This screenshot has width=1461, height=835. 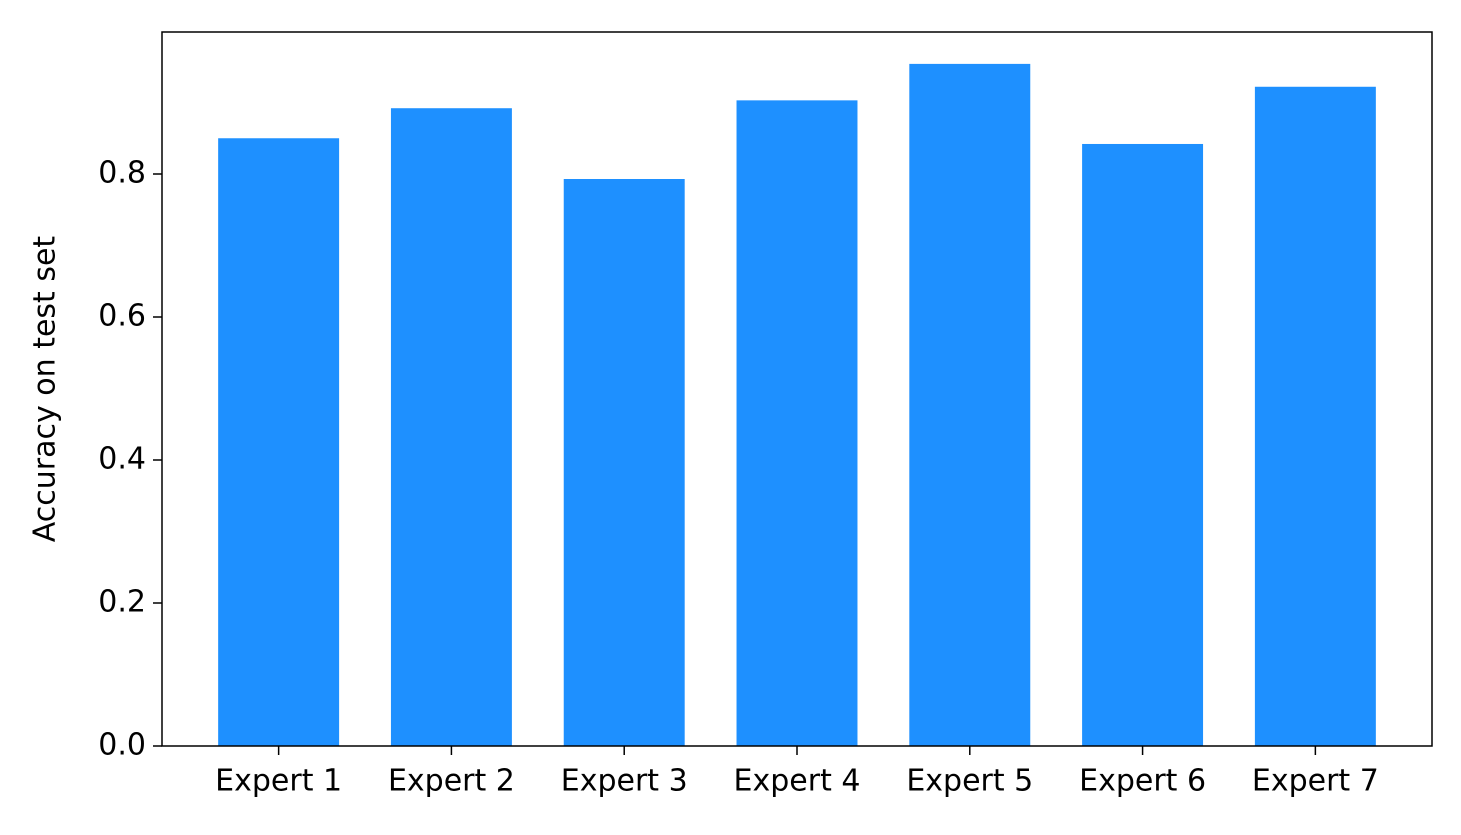 I want to click on y-tick-label: 0.6, so click(x=122, y=315).